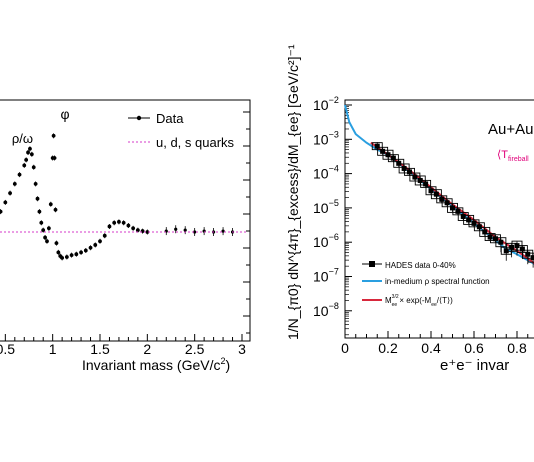  What do you see at coordinates (431, 348) in the screenshot?
I see `right-x-tick-label: 0.4` at bounding box center [431, 348].